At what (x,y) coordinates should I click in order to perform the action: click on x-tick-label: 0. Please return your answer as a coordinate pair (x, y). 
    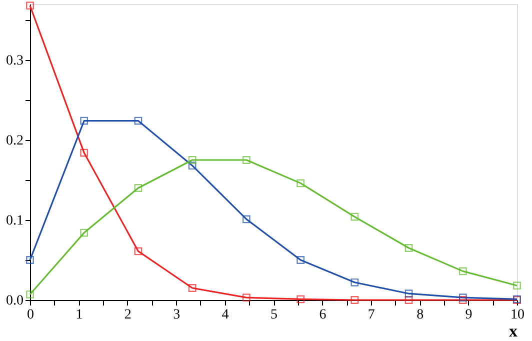
    Looking at the image, I should click on (30, 315).